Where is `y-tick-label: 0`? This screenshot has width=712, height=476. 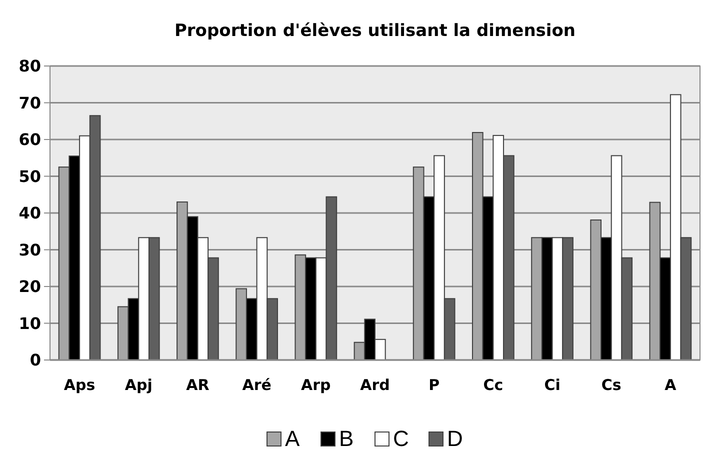
y-tick-label: 0 is located at coordinates (35, 360).